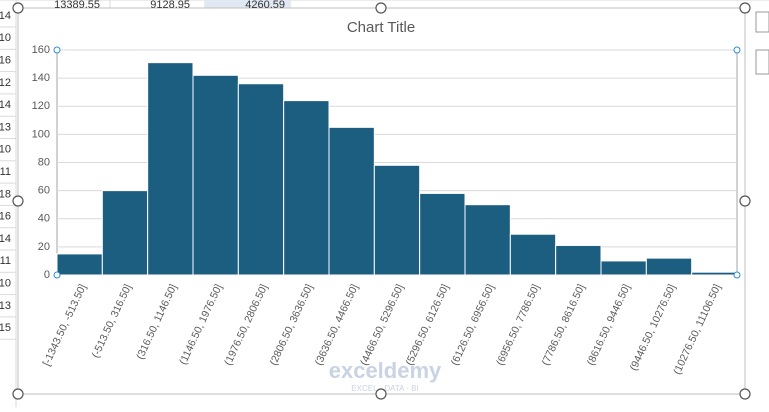 This screenshot has width=769, height=412. I want to click on cell-value: 18, so click(5, 194).